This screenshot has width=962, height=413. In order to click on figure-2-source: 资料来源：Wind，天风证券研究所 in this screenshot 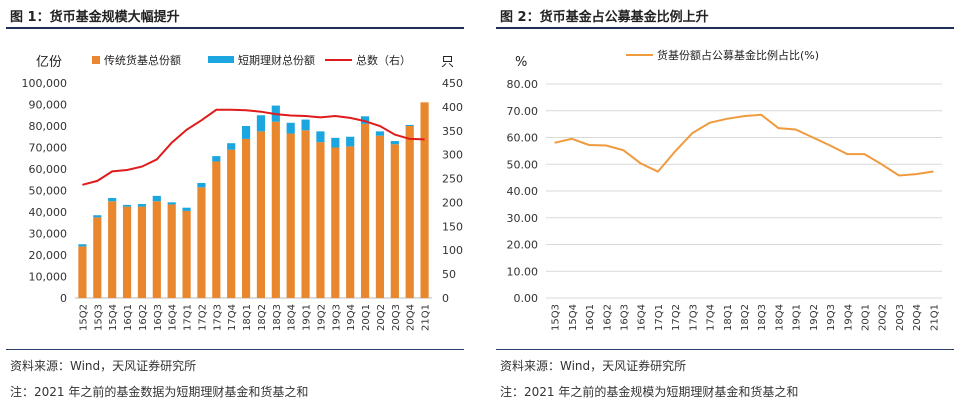, I will do `click(593, 366)`.